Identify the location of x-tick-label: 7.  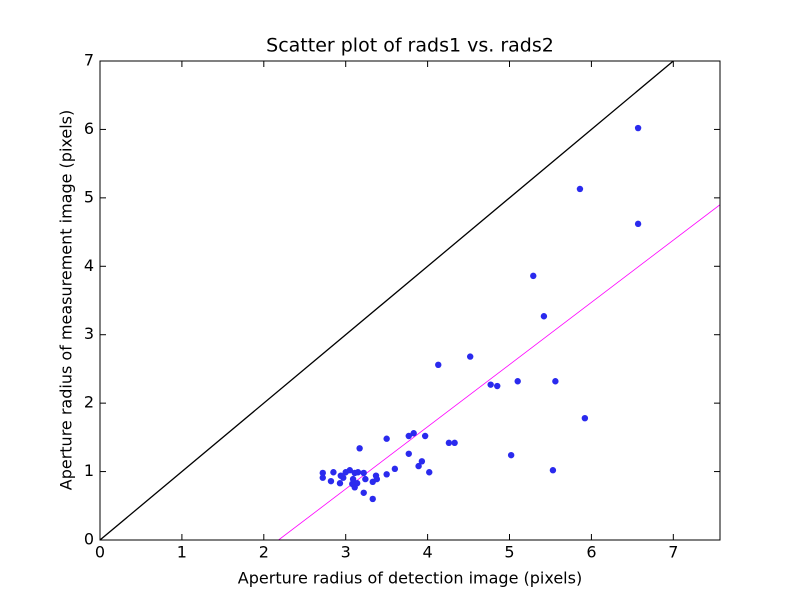
(673, 552).